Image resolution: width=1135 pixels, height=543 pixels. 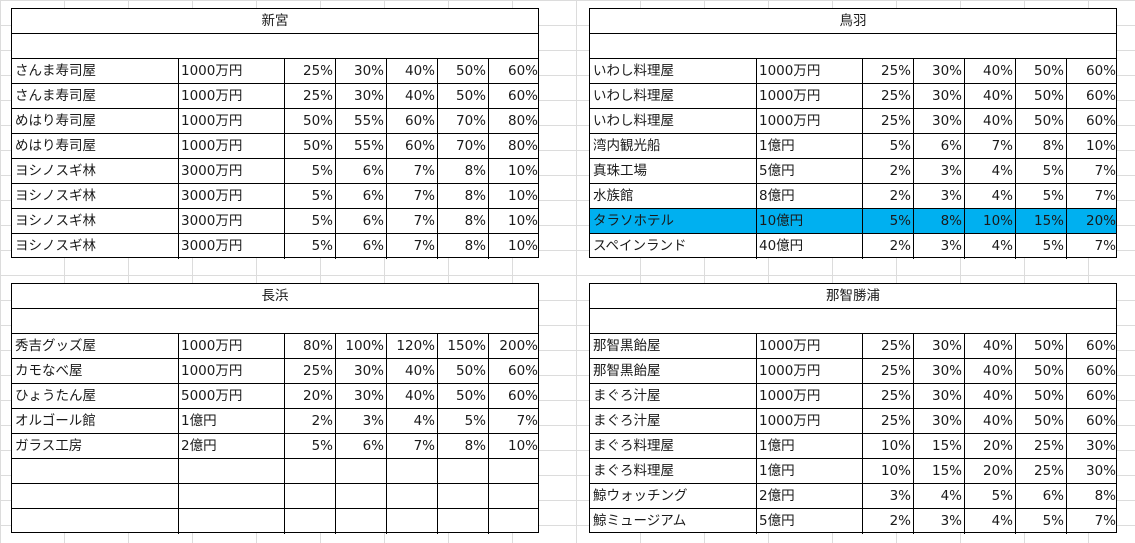 I want to click on cell-rate-2: 55%, so click(x=361, y=121).